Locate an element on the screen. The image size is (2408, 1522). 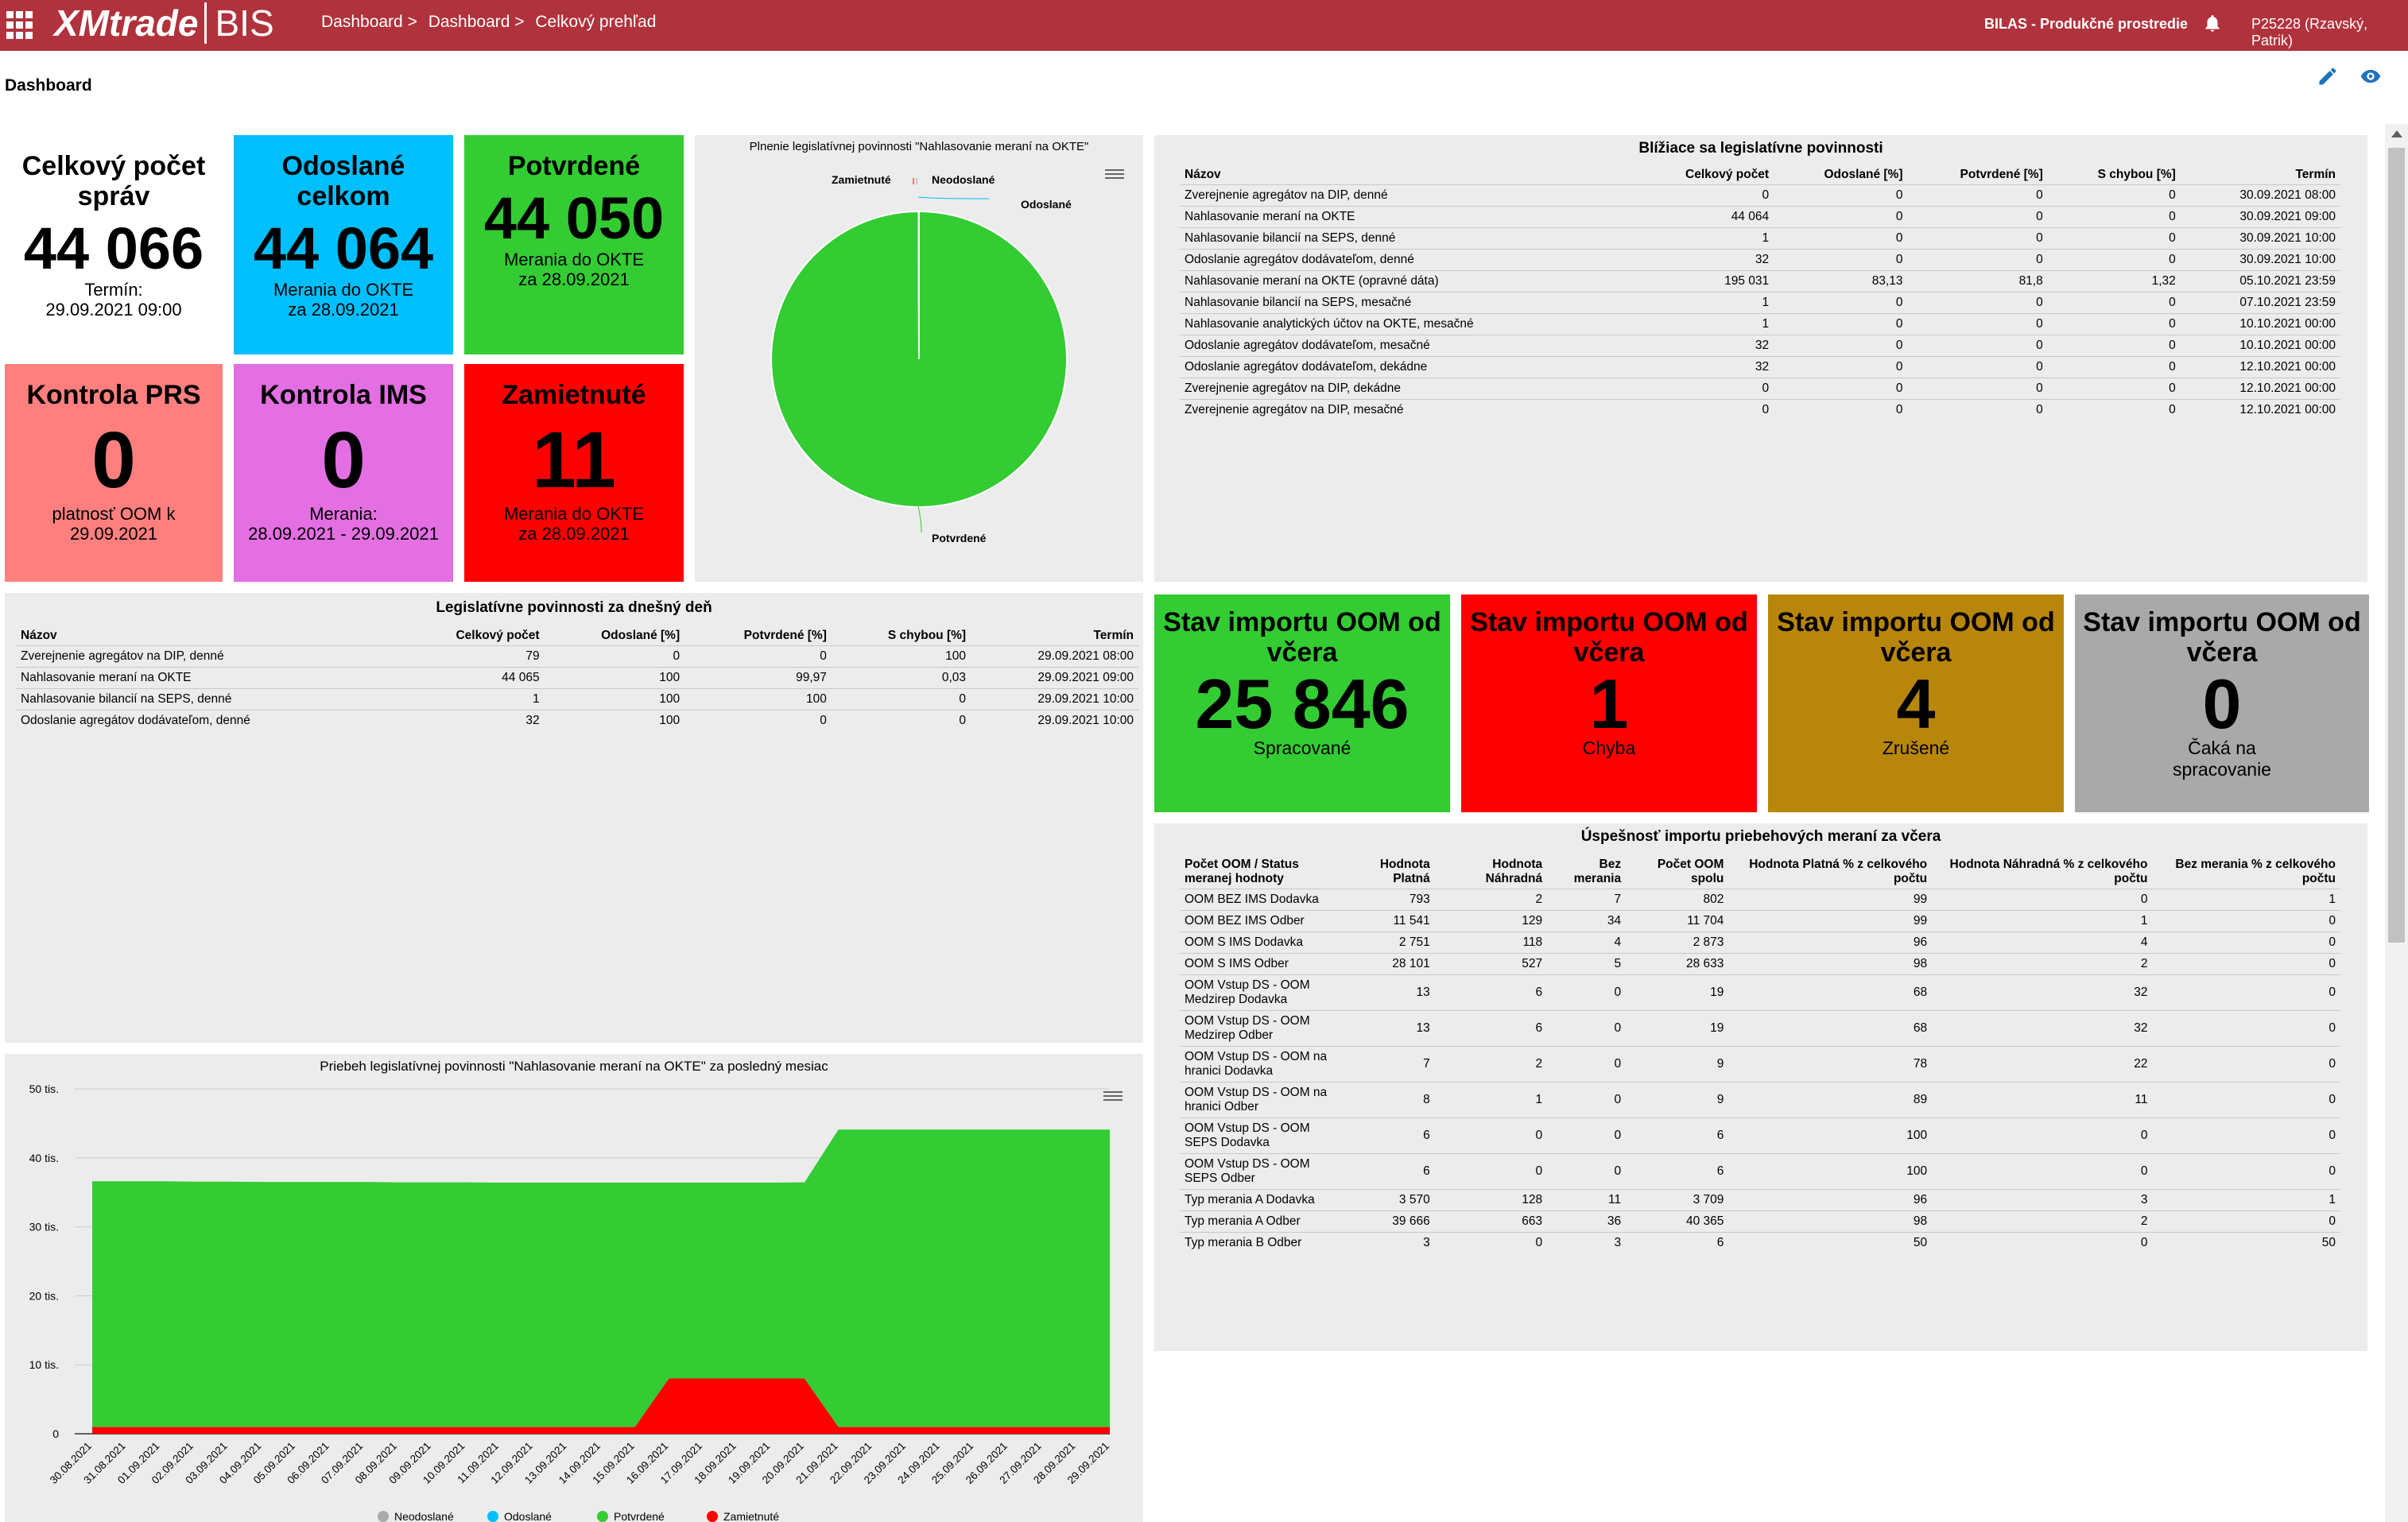
legend-item-potvrdené: Potvrdené is located at coordinates (639, 1516).